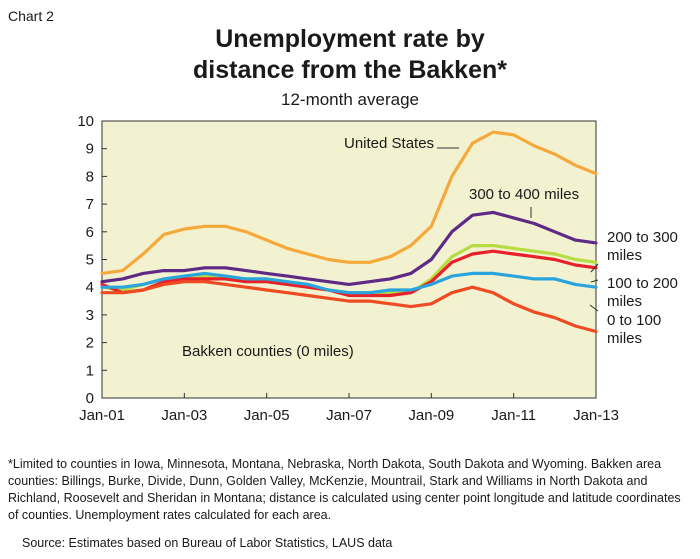 The height and width of the screenshot is (559, 700). I want to click on x-tick-label: Jan-09, so click(431, 415).